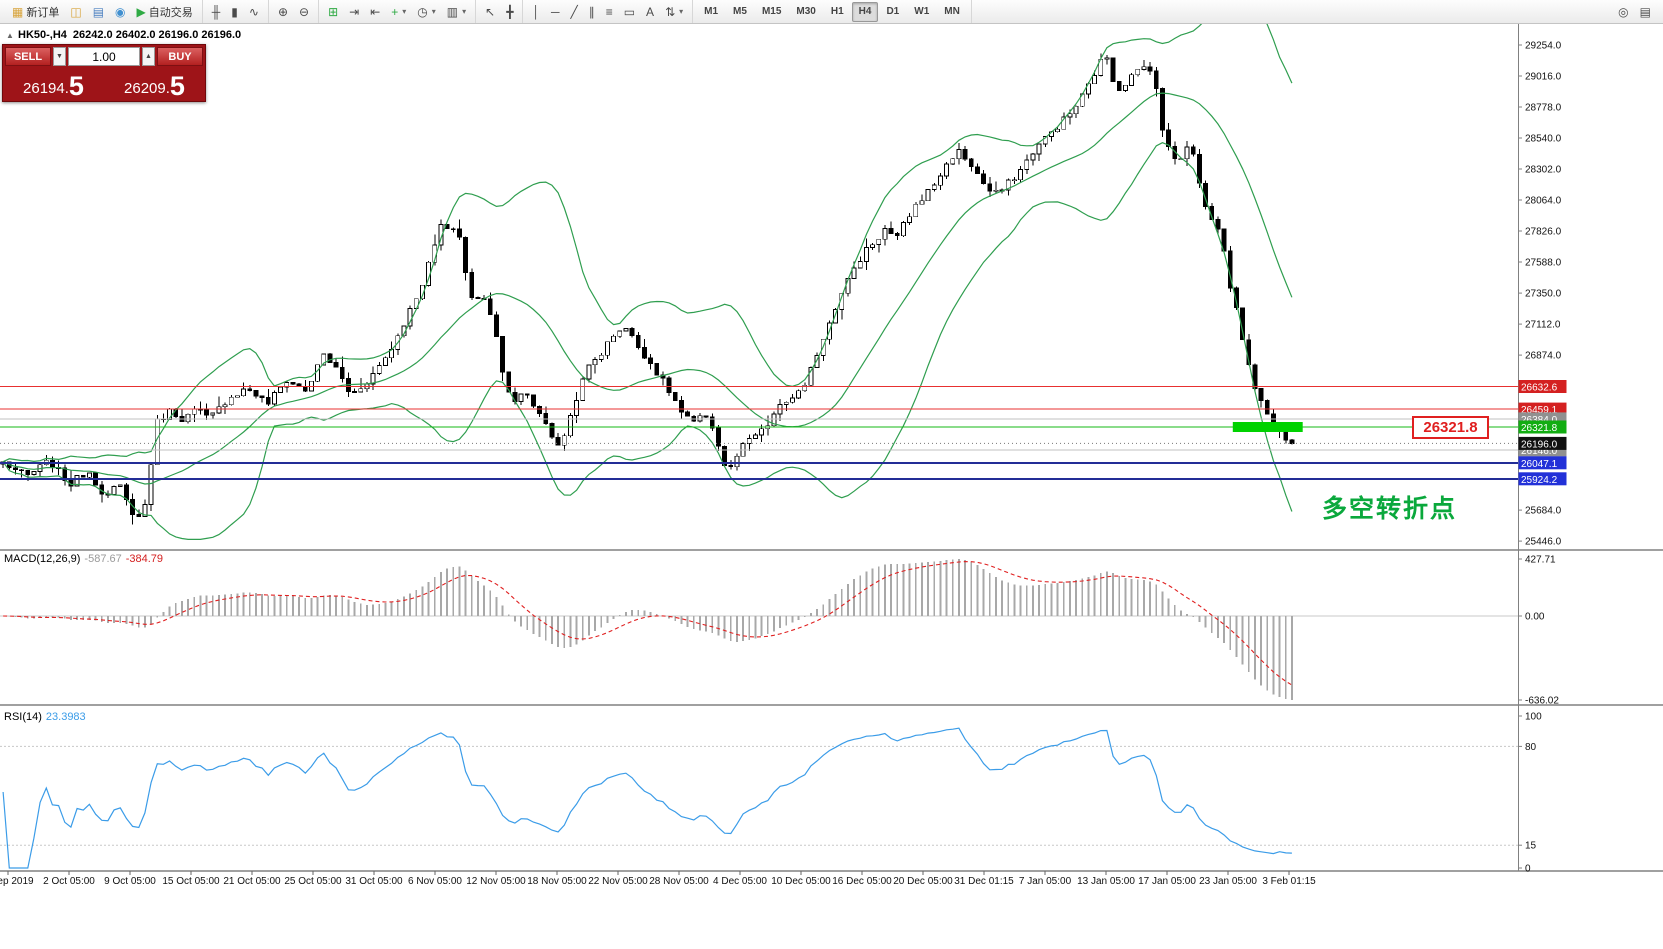 The height and width of the screenshot is (949, 1663). Describe the element at coordinates (711, 11) in the screenshot. I see `timeframe-m1-button: M1` at that location.